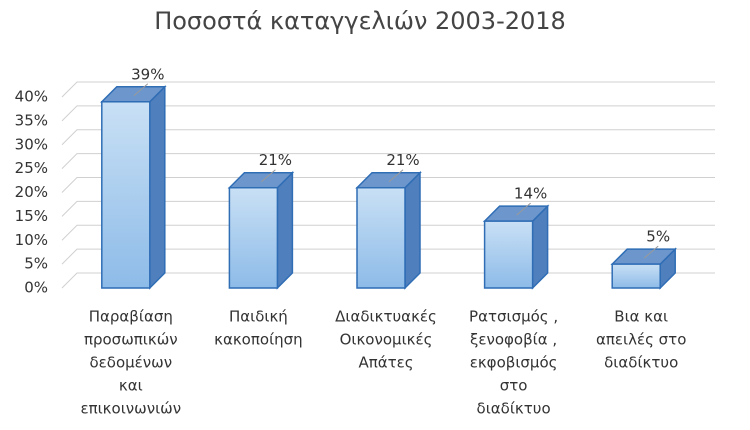 The image size is (750, 430). I want to click on y-tick-label: 35%, so click(31, 120).